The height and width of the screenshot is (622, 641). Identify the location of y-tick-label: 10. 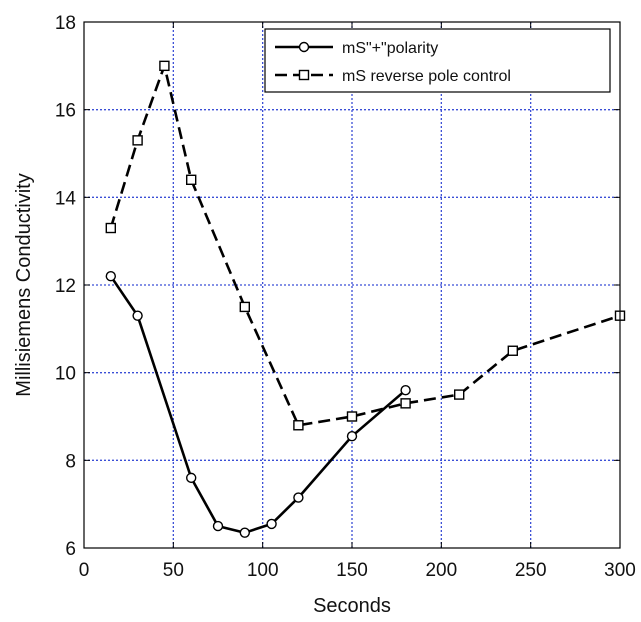
(65, 374).